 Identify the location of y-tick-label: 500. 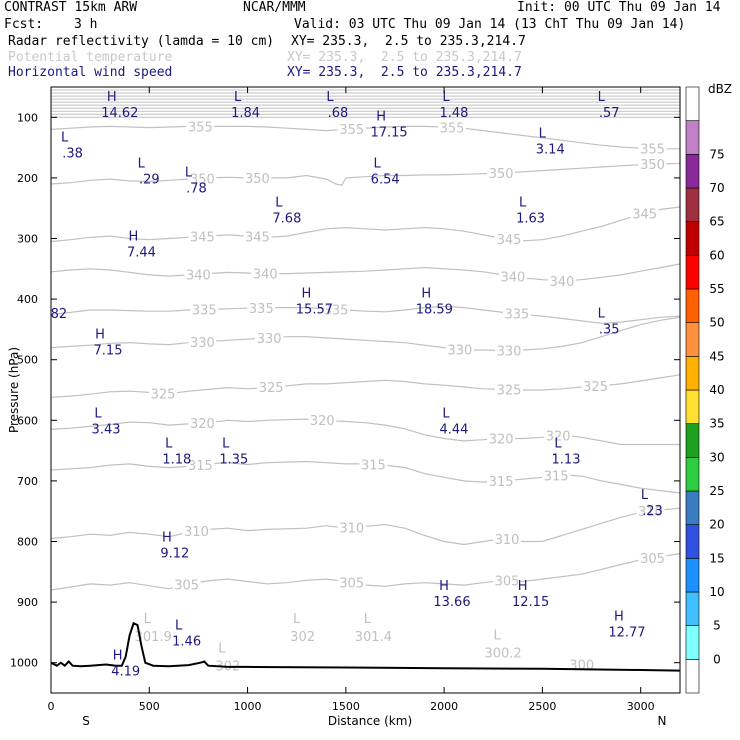
(27, 360).